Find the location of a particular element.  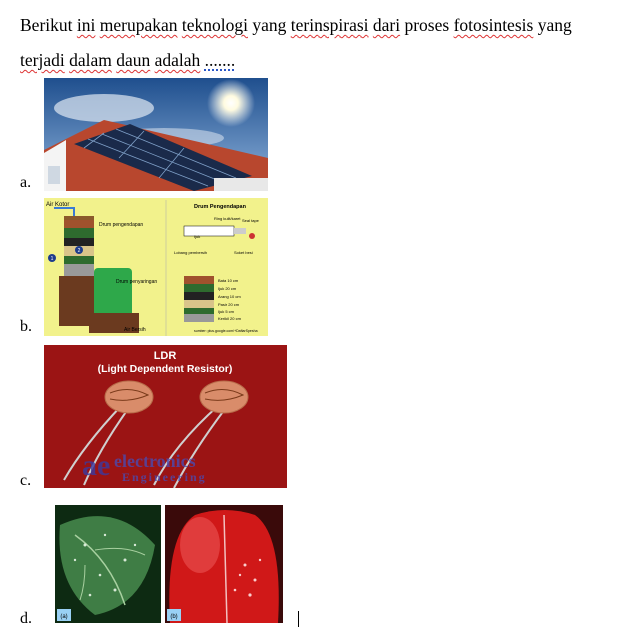

question-word: proses is located at coordinates (427, 25).